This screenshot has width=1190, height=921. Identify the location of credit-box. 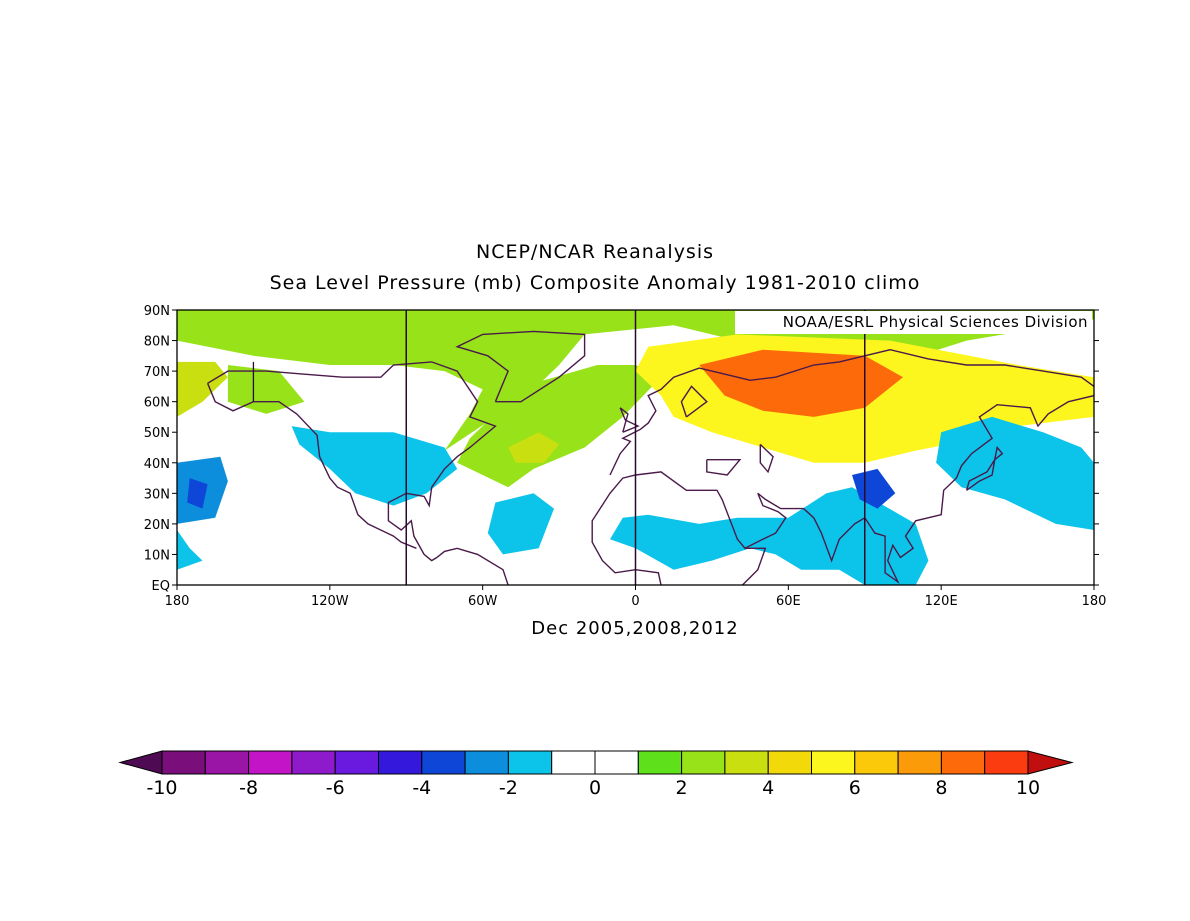
(913, 322).